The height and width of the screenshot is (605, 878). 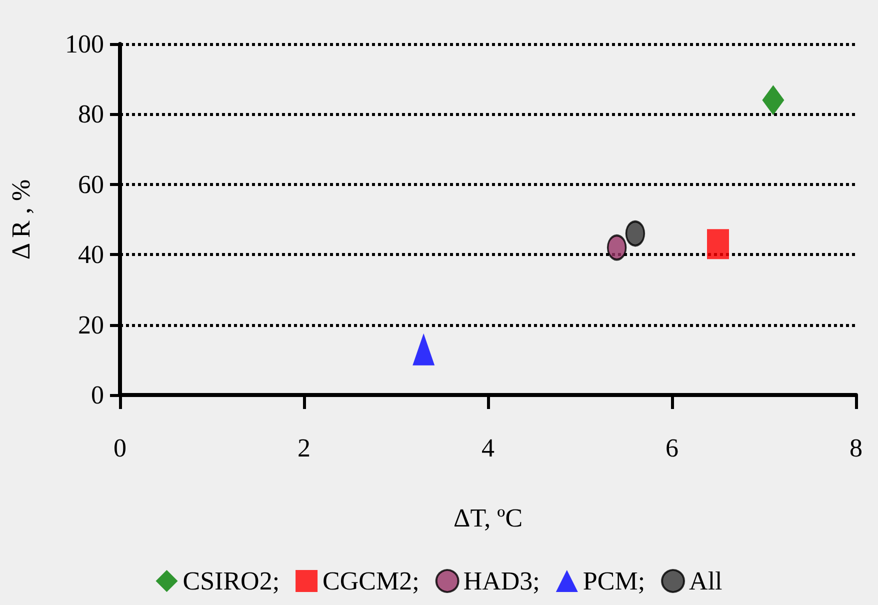 What do you see at coordinates (91, 184) in the screenshot?
I see `y-tick-label: 60` at bounding box center [91, 184].